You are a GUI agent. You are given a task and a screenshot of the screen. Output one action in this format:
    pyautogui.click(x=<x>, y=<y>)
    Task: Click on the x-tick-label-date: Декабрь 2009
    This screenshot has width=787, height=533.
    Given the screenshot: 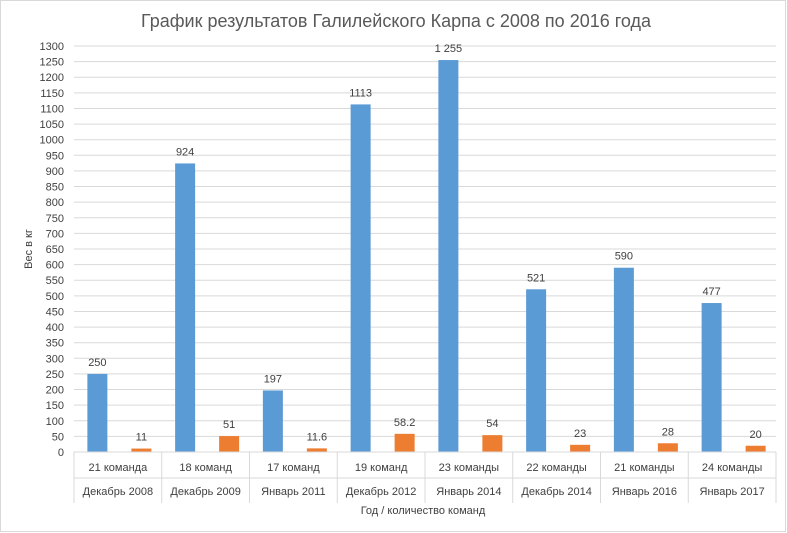 What is the action you would take?
    pyautogui.click(x=205, y=492)
    